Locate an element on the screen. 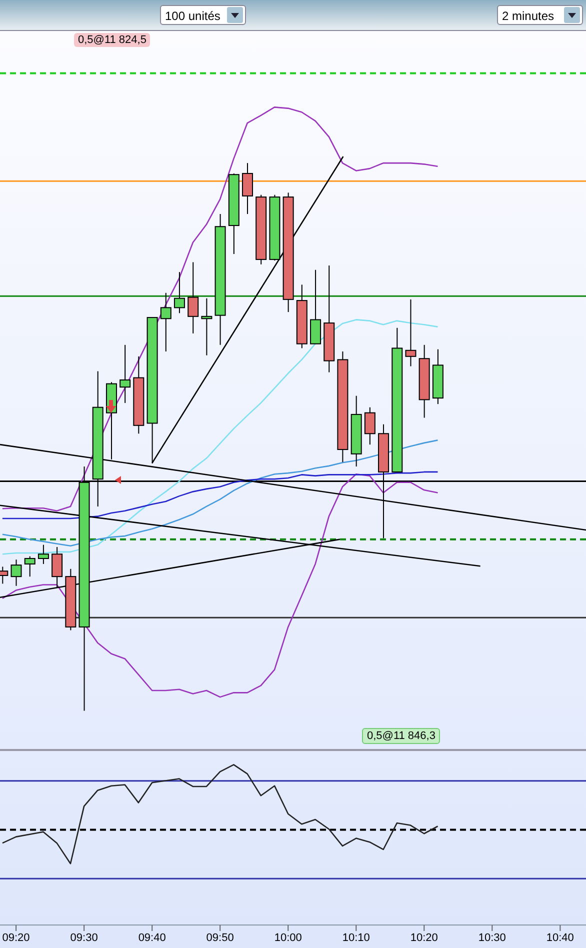  text: 0,5@11 824,5 is located at coordinates (112, 40).